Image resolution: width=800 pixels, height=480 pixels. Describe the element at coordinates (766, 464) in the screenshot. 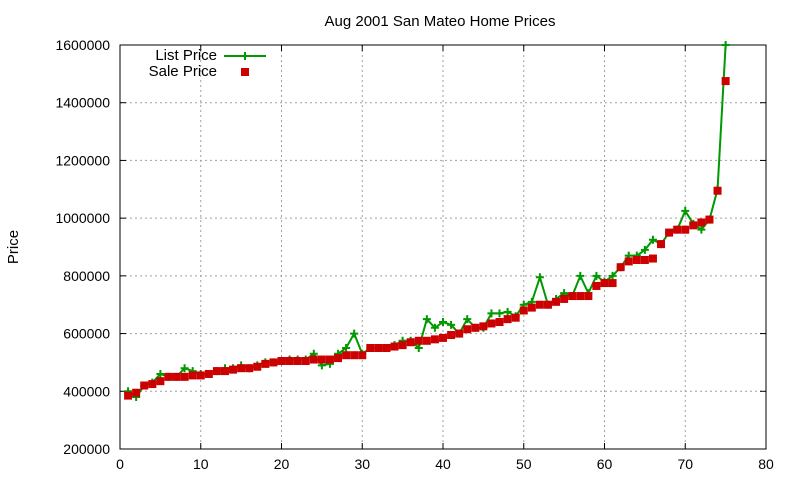

I see `x-tick-label: 80` at that location.